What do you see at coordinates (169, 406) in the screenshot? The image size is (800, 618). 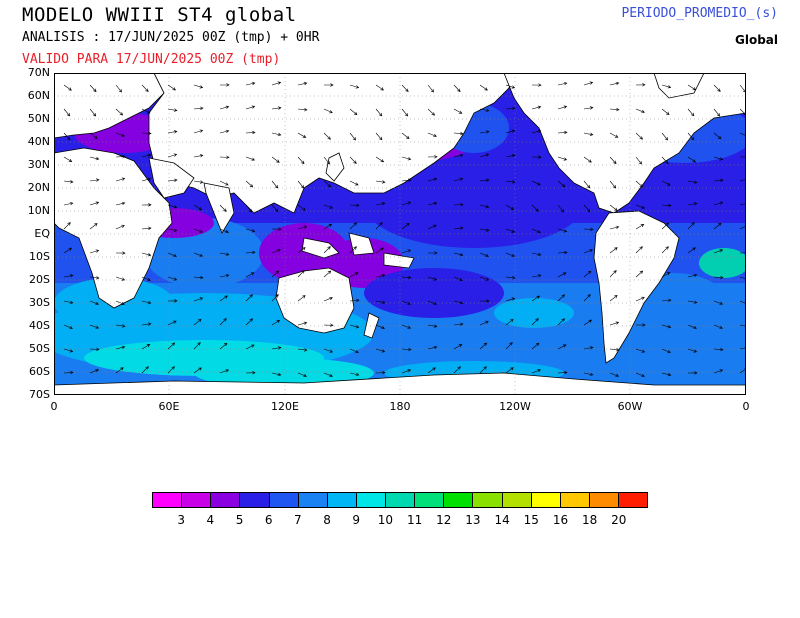 I see `lon-label: 60E` at bounding box center [169, 406].